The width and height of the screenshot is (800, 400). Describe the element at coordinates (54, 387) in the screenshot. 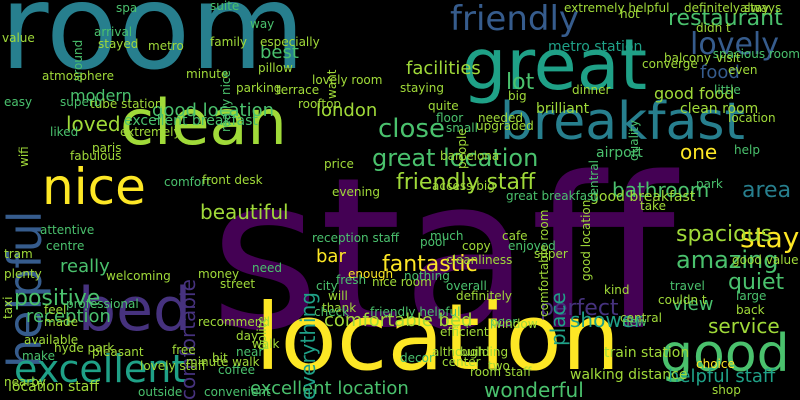

I see `word-location-staff: location staff` at that location.